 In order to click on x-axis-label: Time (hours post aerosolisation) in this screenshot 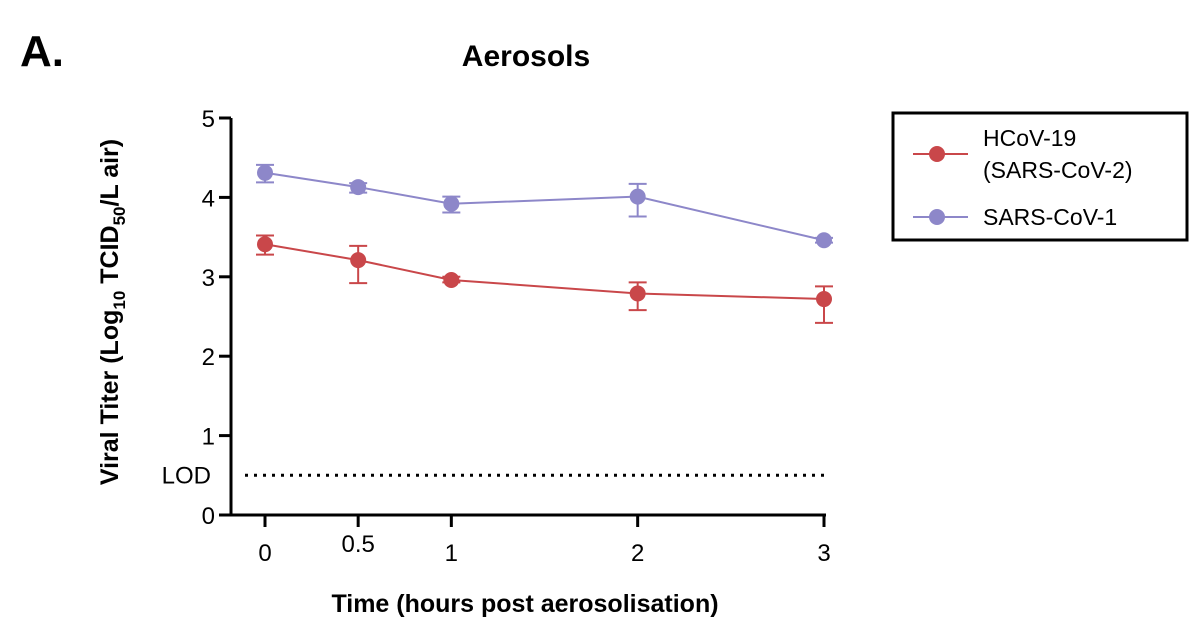, I will do `click(524, 604)`.